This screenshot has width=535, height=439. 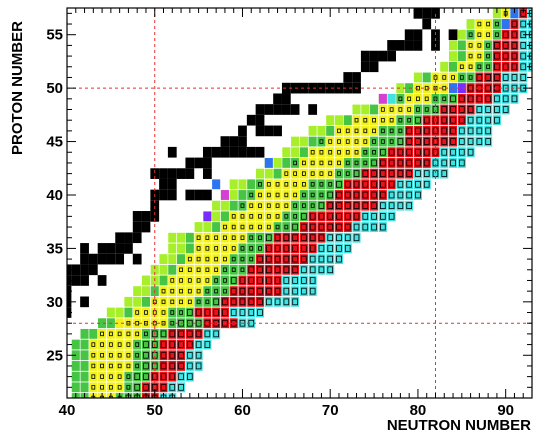 I want to click on x-axis-label: NEUTRON NUMBER, so click(x=459, y=425).